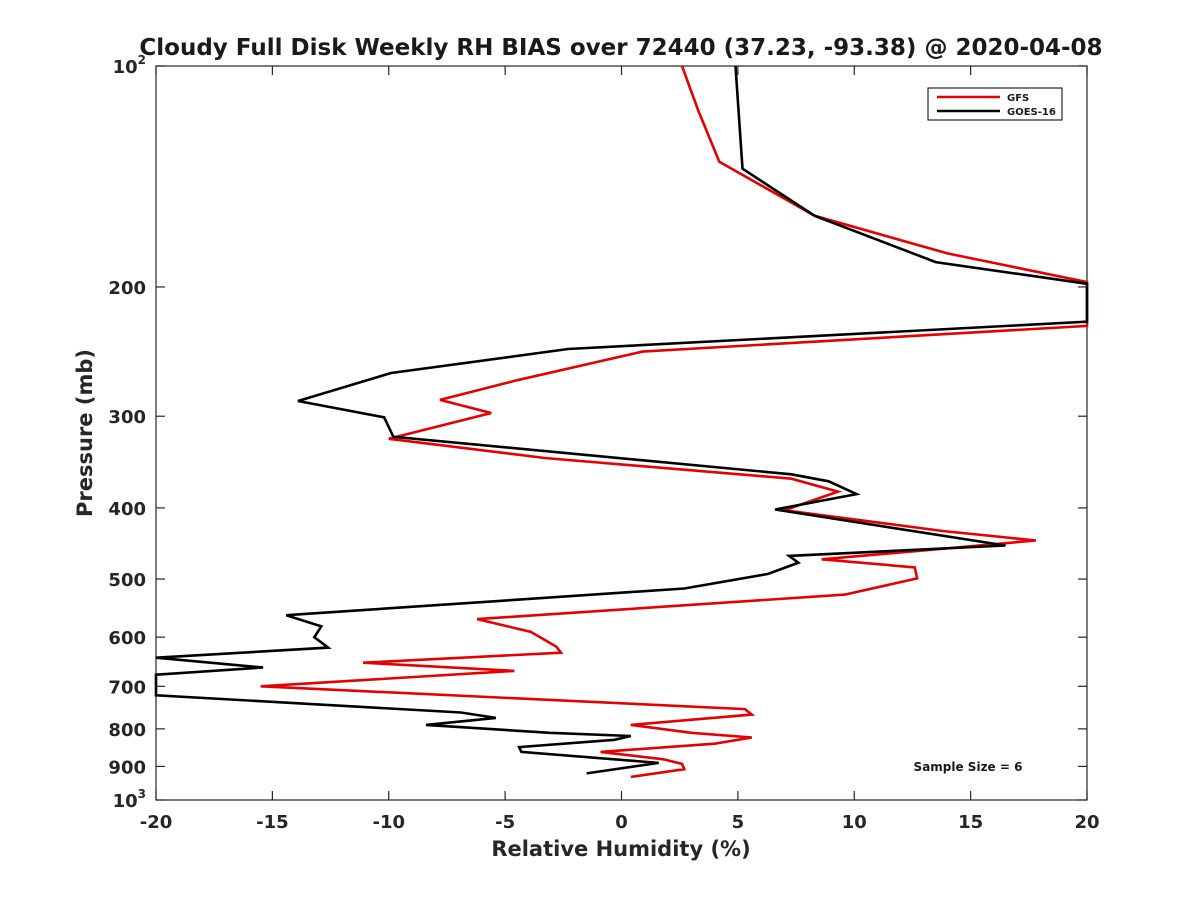 This screenshot has height=900, width=1200. I want to click on legend-label-gfs: GFS, so click(1018, 98).